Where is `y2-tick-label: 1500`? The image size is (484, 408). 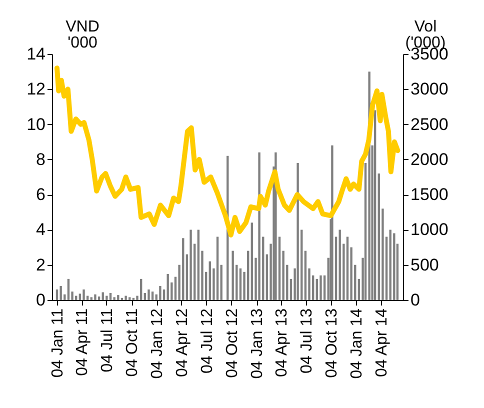 y2-tick-label: 1500 is located at coordinates (429, 194).